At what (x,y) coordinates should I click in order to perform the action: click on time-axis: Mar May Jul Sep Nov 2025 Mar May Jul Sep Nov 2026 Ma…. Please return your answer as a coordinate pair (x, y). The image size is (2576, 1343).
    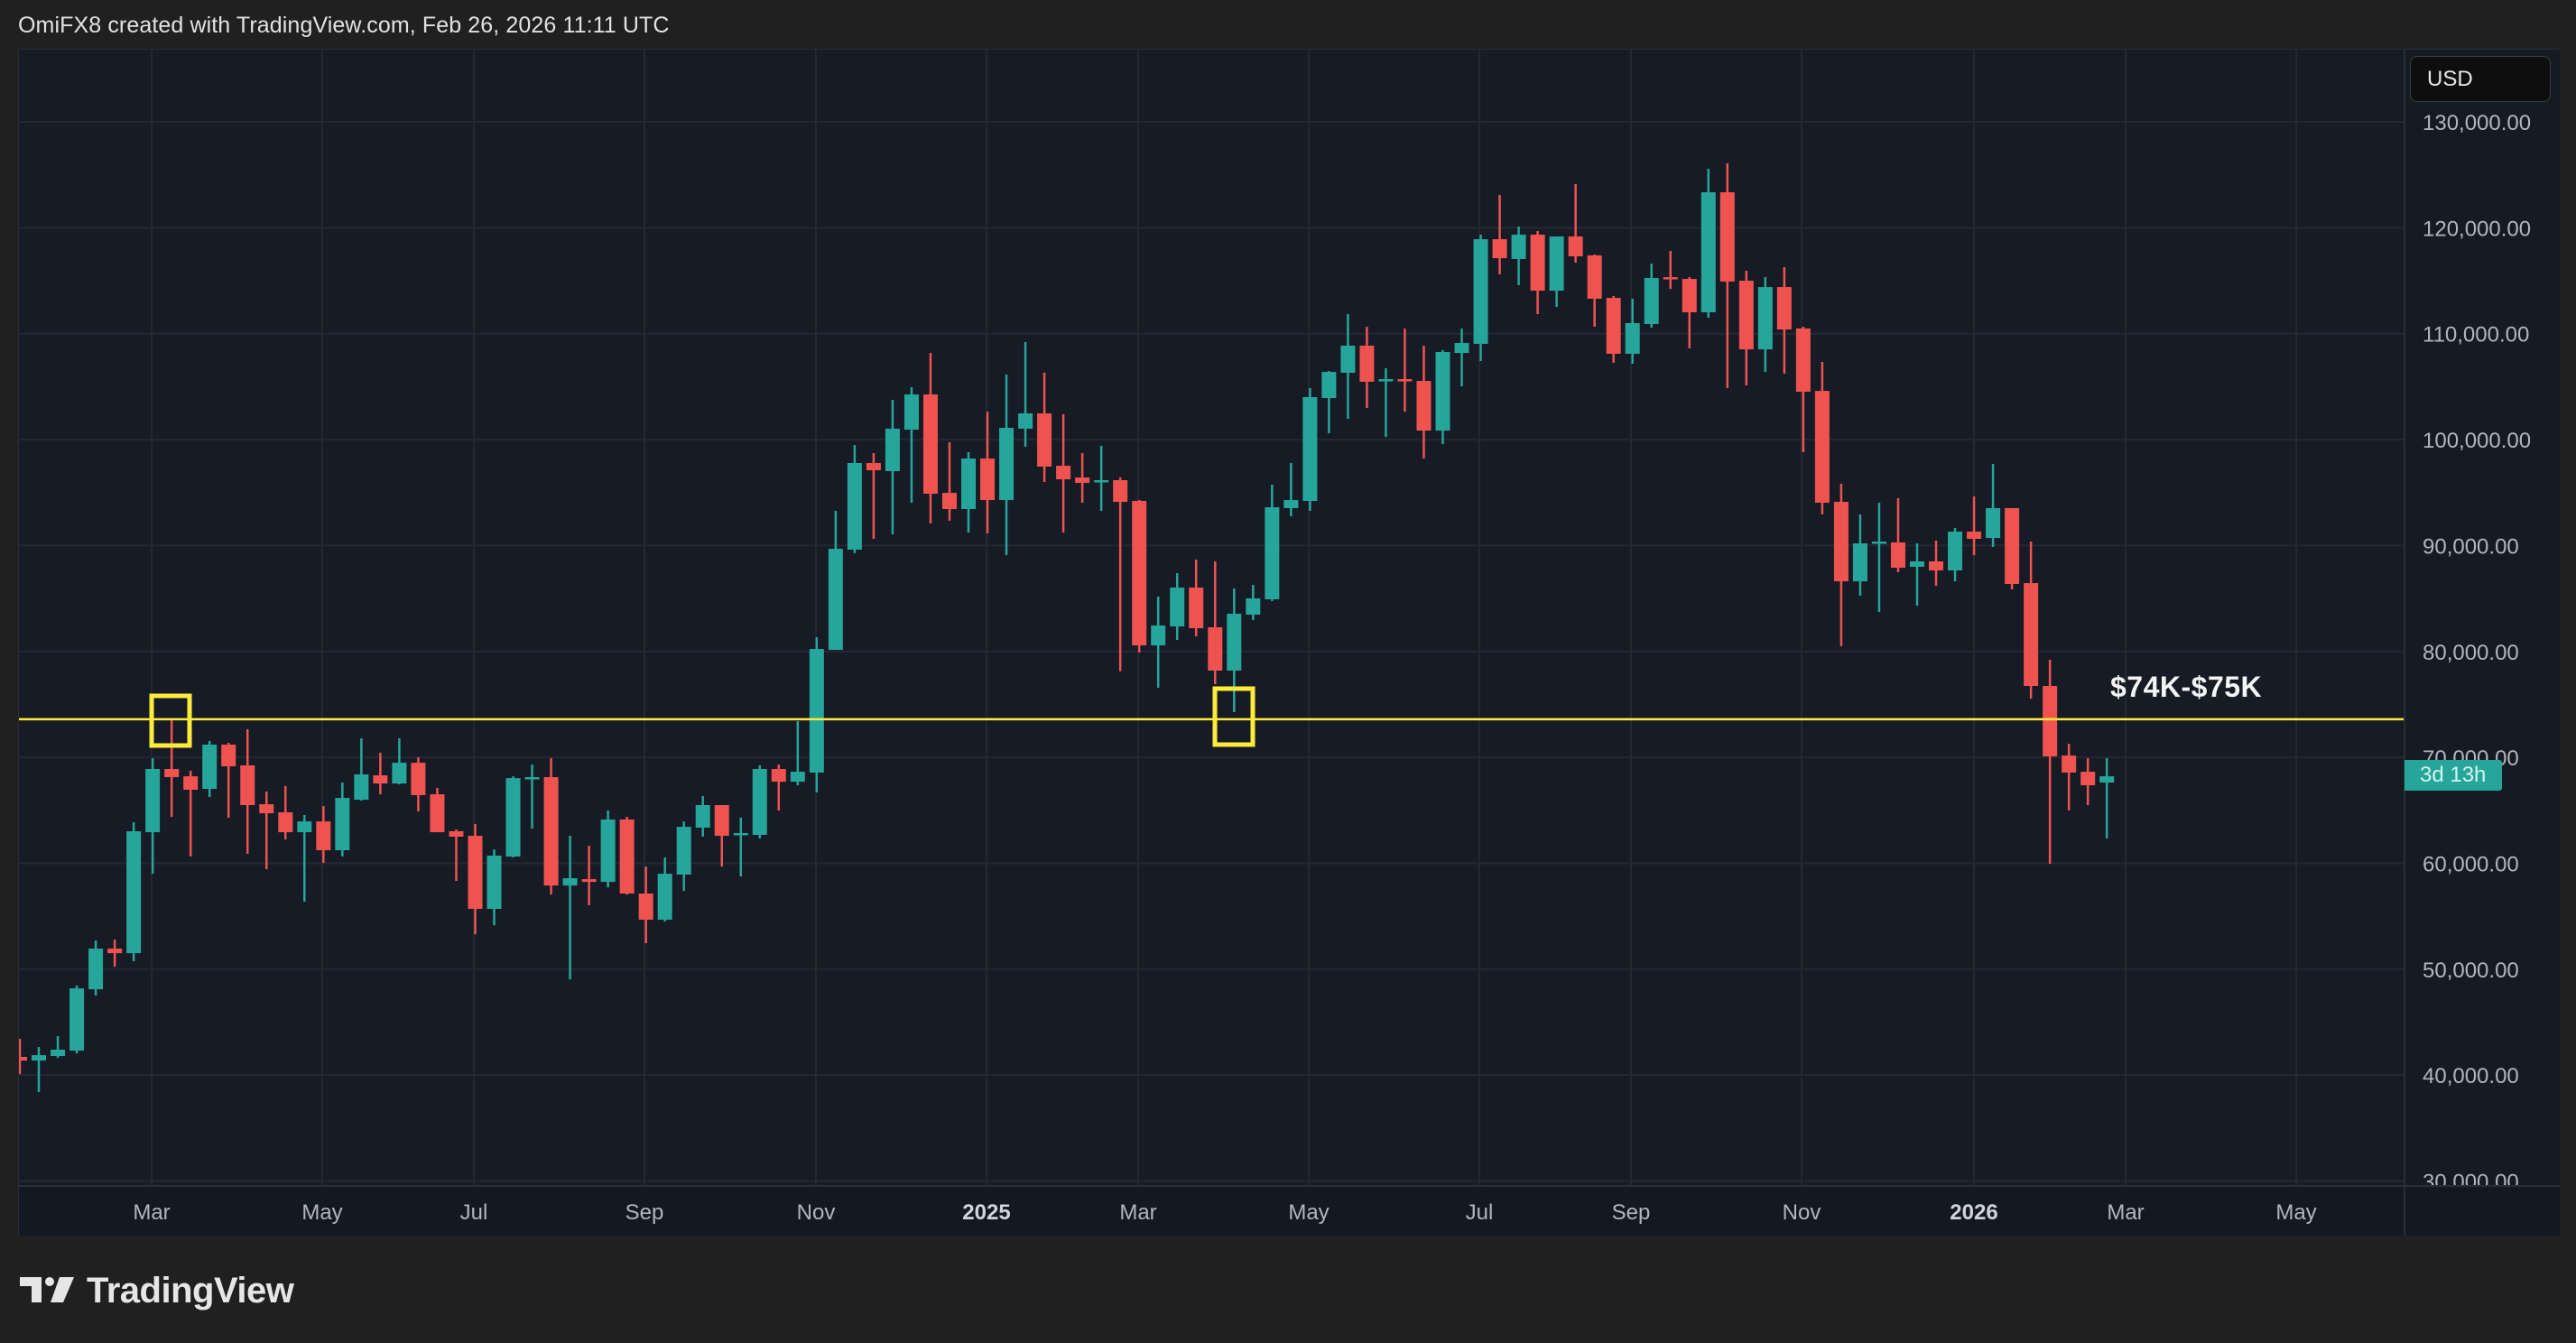
    Looking at the image, I should click on (1289, 1210).